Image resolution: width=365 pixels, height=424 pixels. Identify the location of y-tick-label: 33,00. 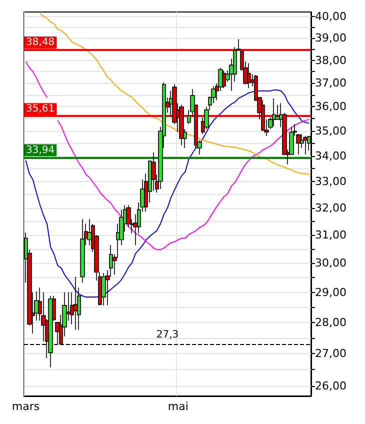
(330, 181).